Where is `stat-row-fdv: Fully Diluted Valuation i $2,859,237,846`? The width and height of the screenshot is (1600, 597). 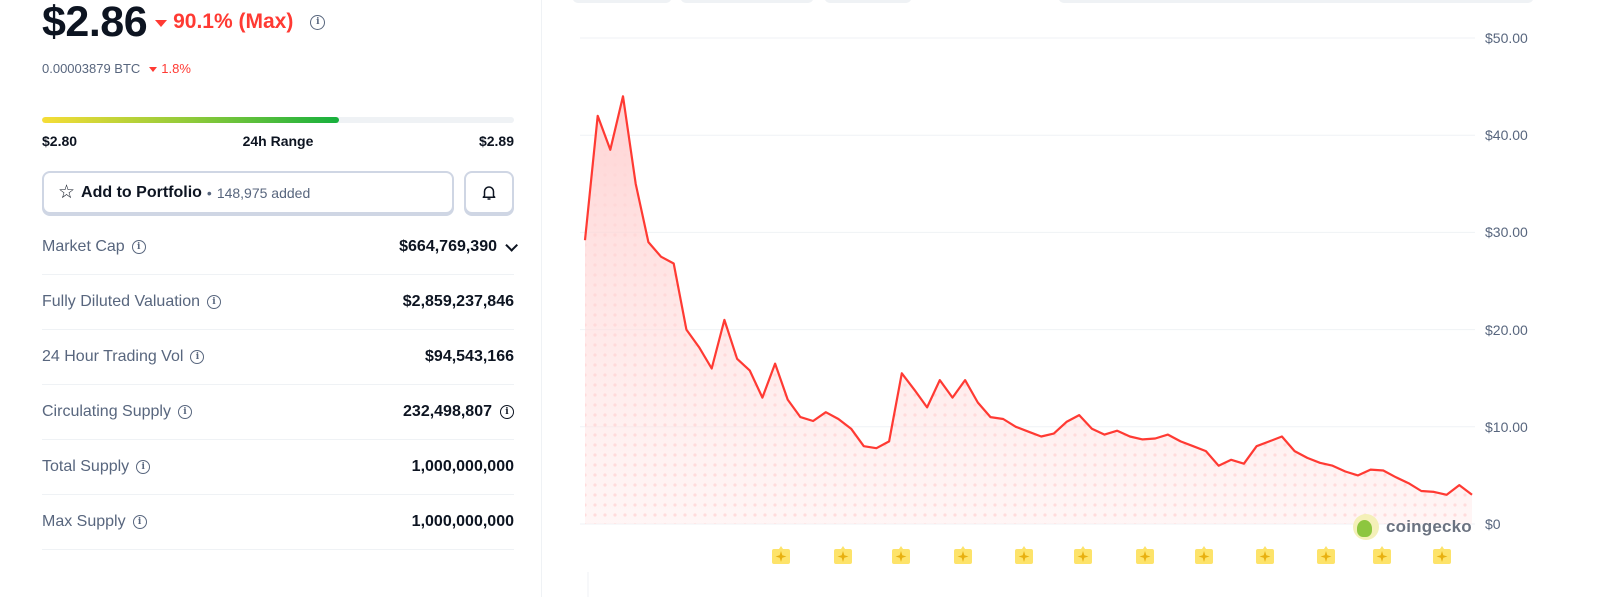 stat-row-fdv: Fully Diluted Valuation i $2,859,237,846 is located at coordinates (278, 302).